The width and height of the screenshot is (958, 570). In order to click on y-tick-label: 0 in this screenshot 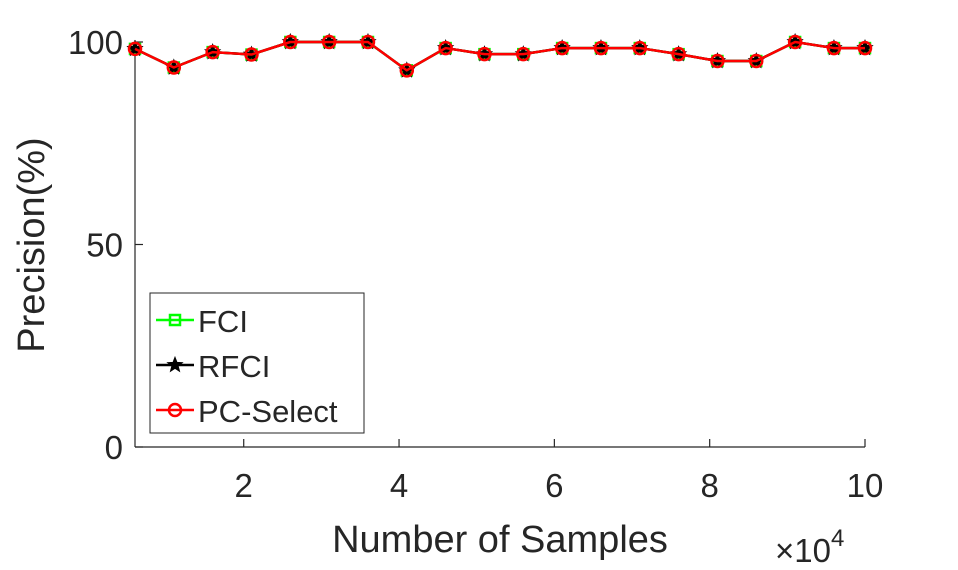, I will do `click(114, 447)`.